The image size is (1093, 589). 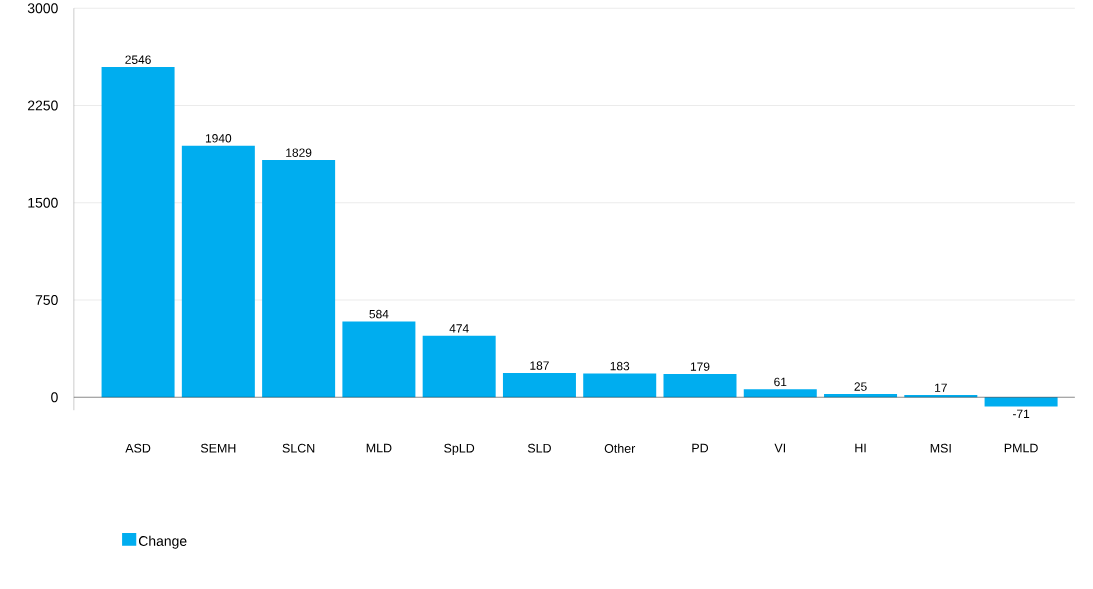 What do you see at coordinates (1021, 448) in the screenshot?
I see `x-tick-label: PMLD` at bounding box center [1021, 448].